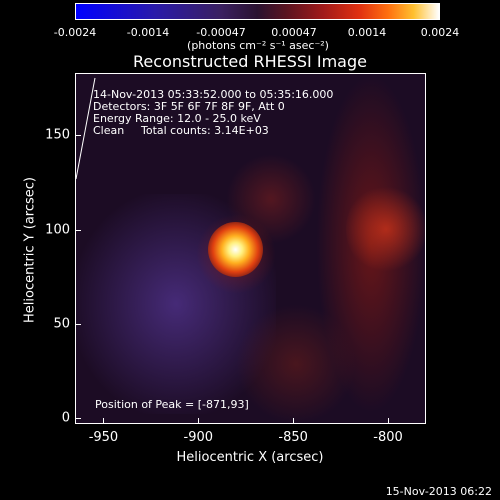 The image size is (500, 500). Describe the element at coordinates (250, 457) in the screenshot. I see `x-axis-label: Heliocentric X (arcsec)` at that location.